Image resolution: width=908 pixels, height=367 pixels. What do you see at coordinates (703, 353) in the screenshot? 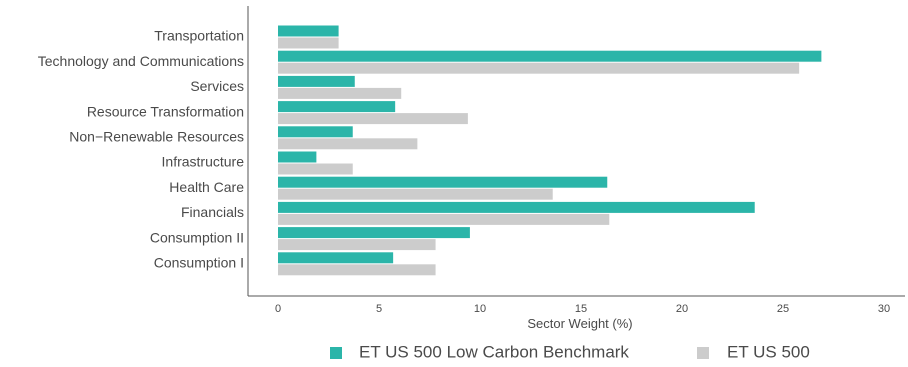
I see `legend-swatch-us500` at bounding box center [703, 353].